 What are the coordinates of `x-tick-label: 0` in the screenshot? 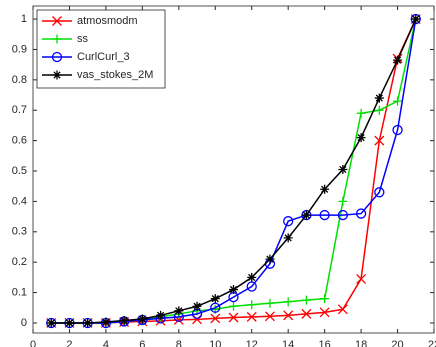 It's located at (33, 343).